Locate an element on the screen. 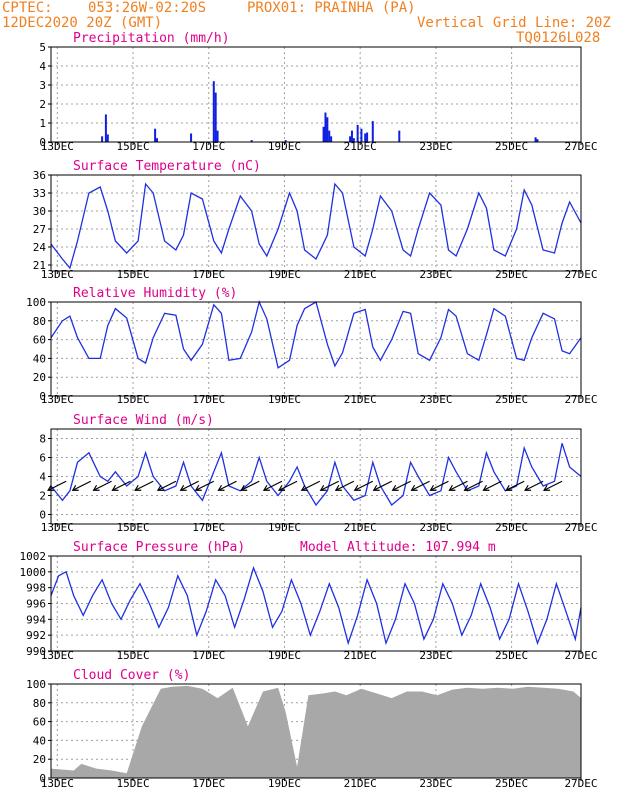 The image size is (618, 800). y-tick-label: 60 is located at coordinates (39, 722).